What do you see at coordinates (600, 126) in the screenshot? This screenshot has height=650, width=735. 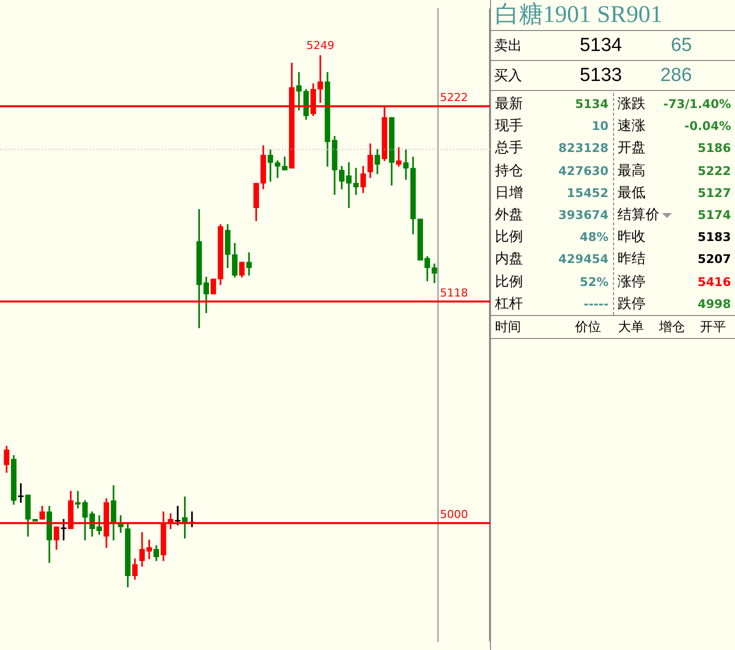 I see `text: 10` at bounding box center [600, 126].